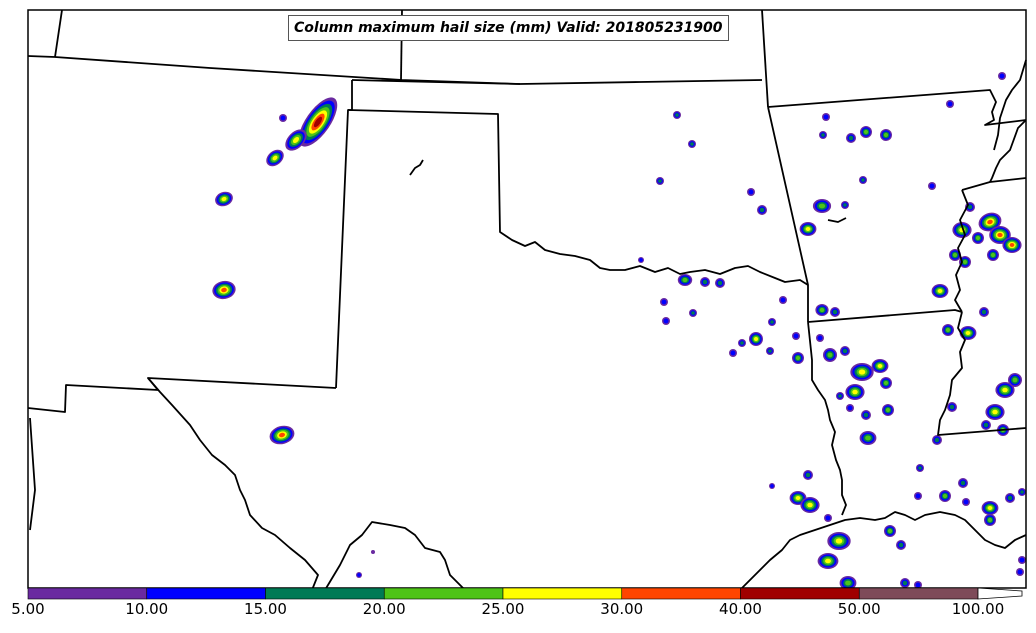  I want to click on colorbar-label: 15.00, so click(265, 609).